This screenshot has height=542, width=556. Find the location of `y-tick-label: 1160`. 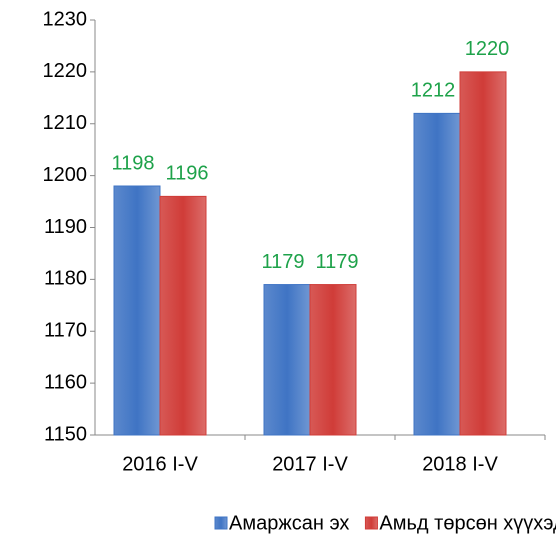

y-tick-label: 1160 is located at coordinates (65, 382).